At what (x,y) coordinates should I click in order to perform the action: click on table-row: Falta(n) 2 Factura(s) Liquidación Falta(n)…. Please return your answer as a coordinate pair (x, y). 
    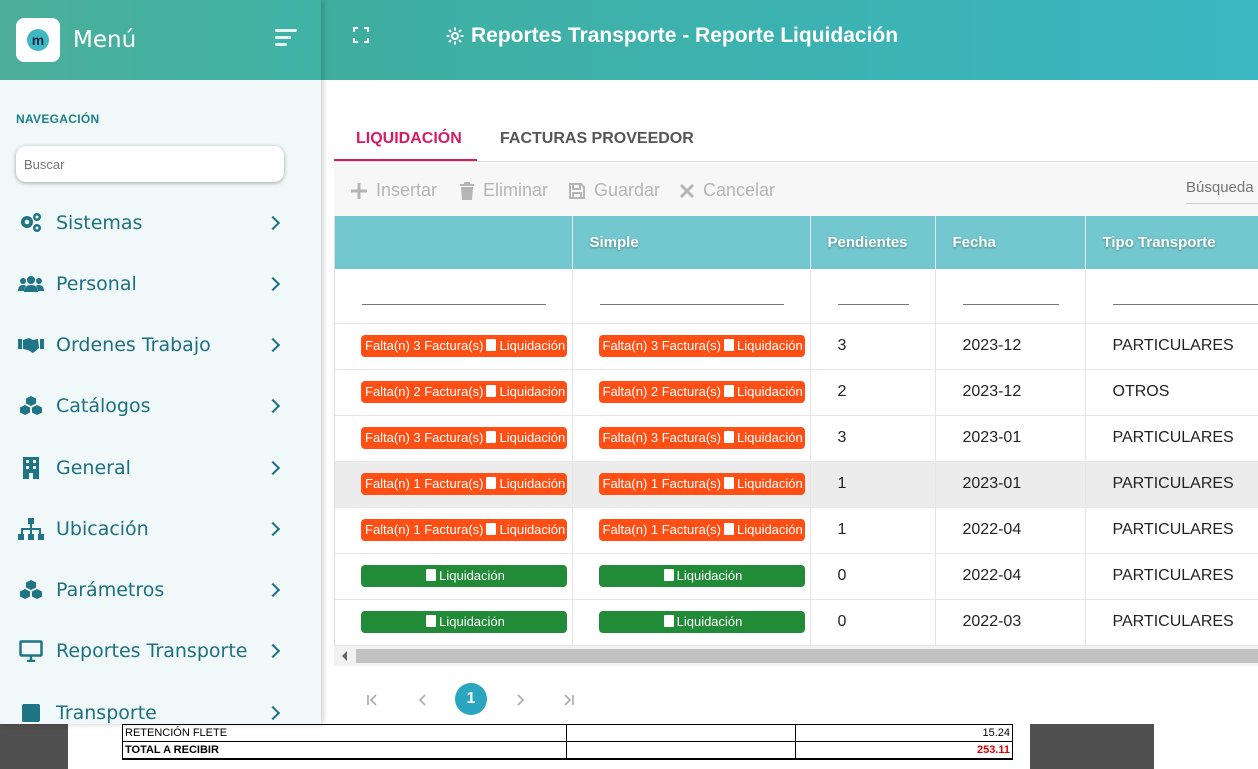
    Looking at the image, I should click on (796, 392).